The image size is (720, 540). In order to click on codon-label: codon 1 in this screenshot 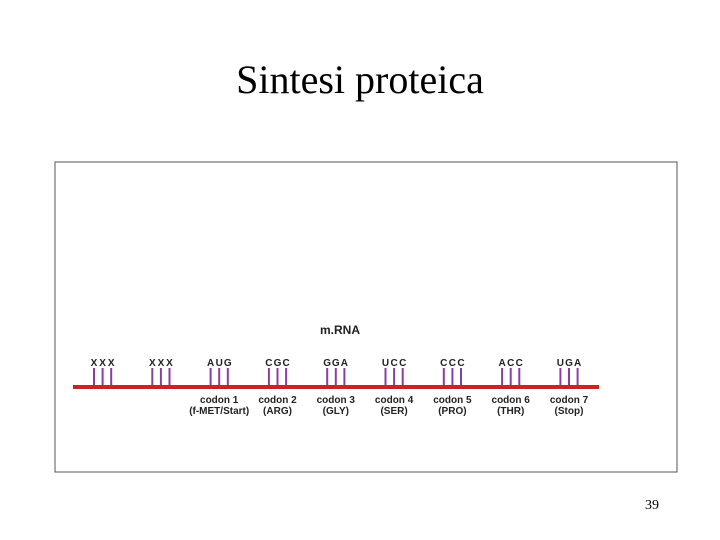, I will do `click(219, 400)`.